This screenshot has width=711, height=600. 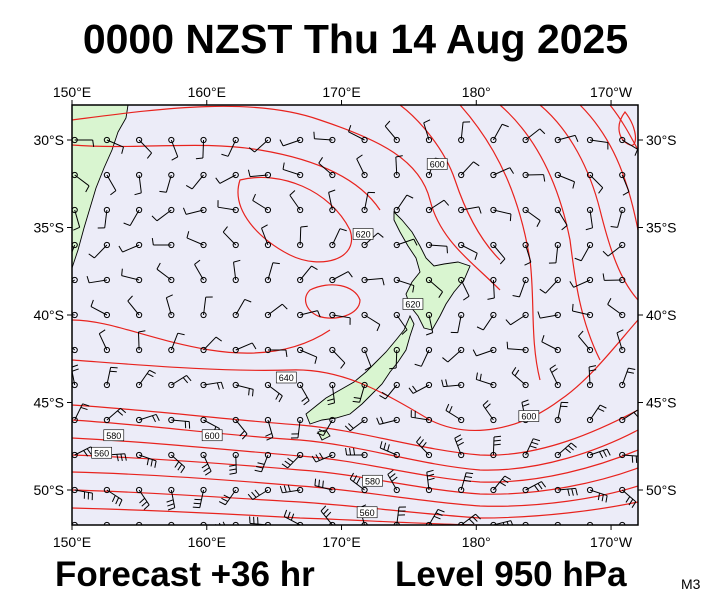 I want to click on lat-label-right: 50°S, so click(x=661, y=490).